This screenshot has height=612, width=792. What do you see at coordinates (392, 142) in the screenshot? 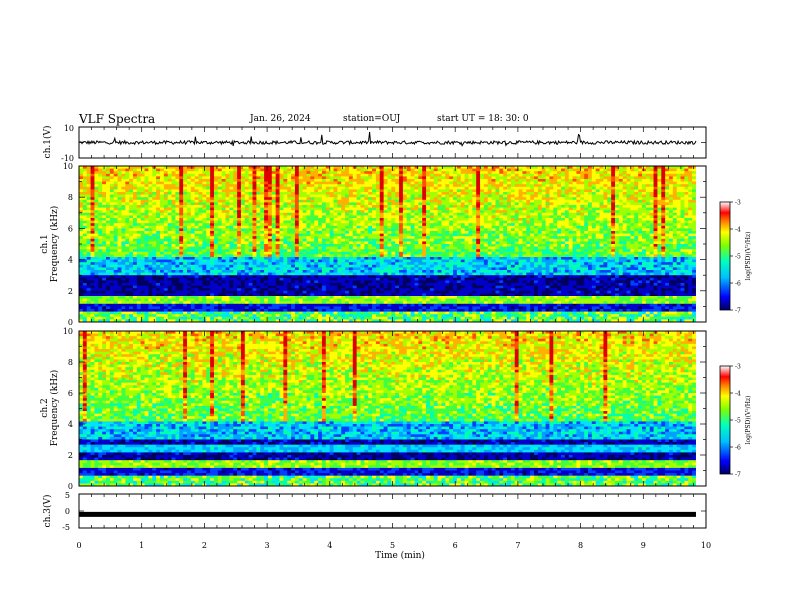
I see `ch1-waveform-ticks` at bounding box center [392, 142].